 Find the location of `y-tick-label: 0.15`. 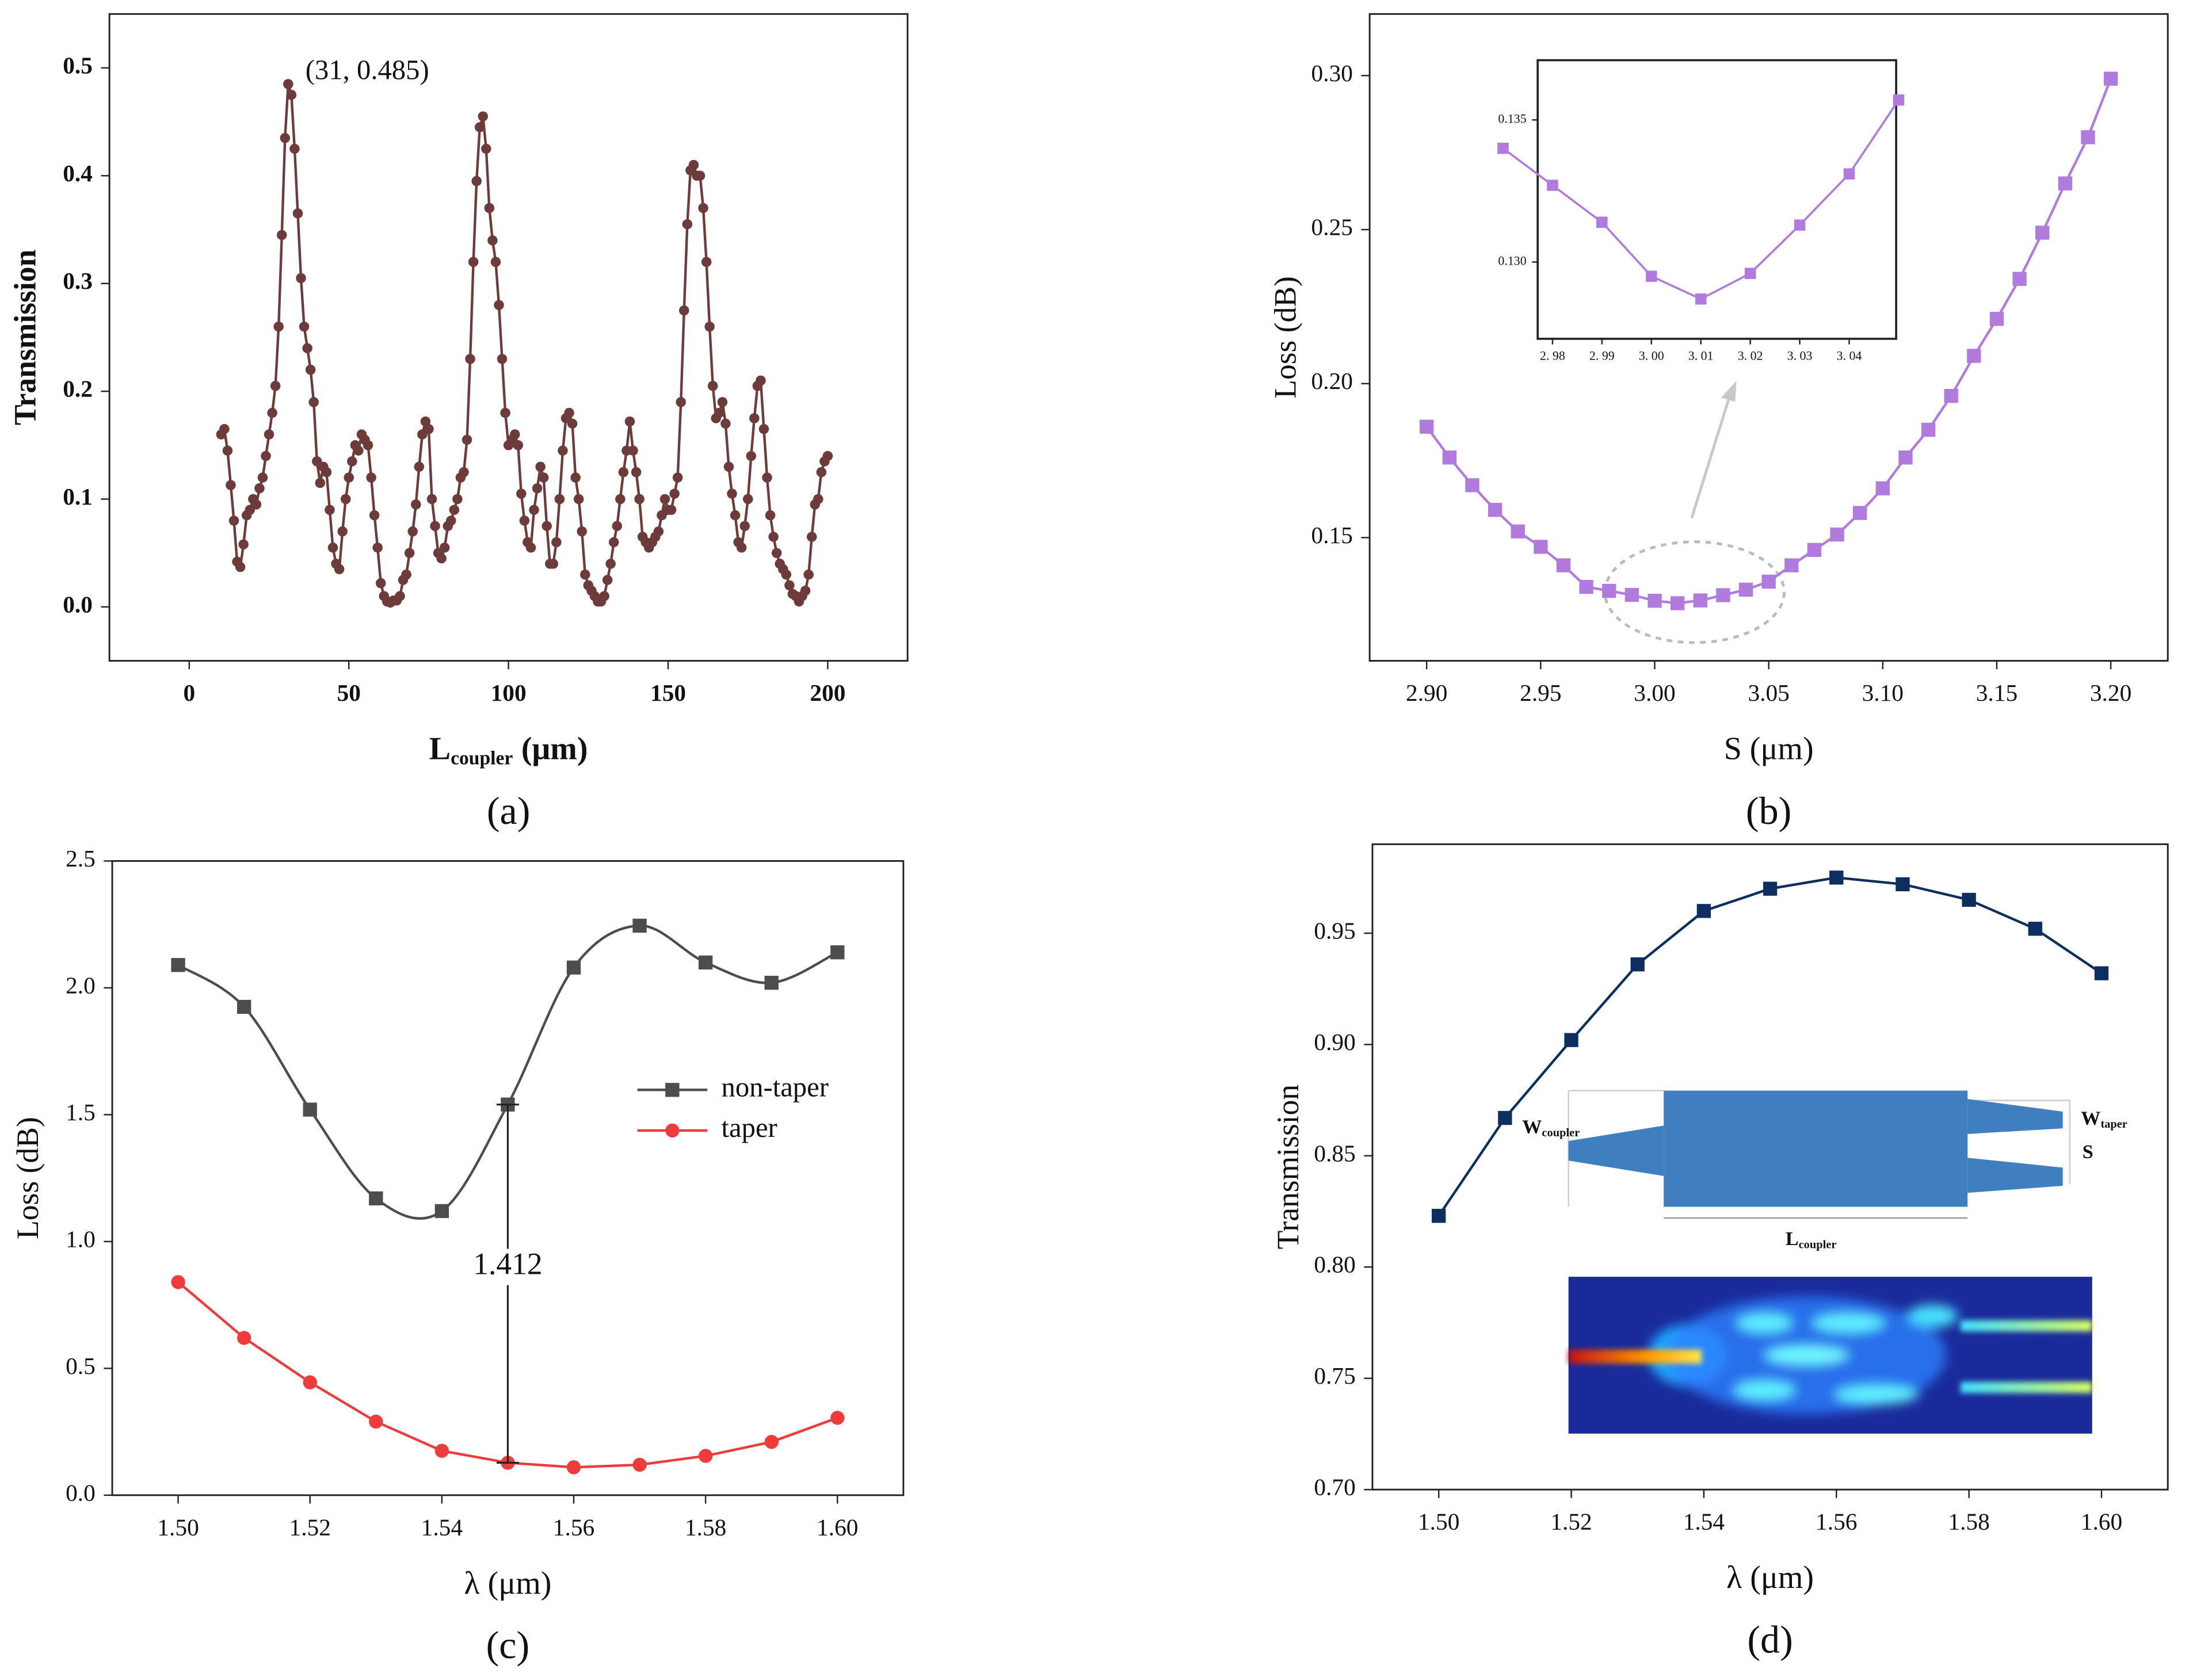

y-tick-label: 0.15 is located at coordinates (1332, 535).